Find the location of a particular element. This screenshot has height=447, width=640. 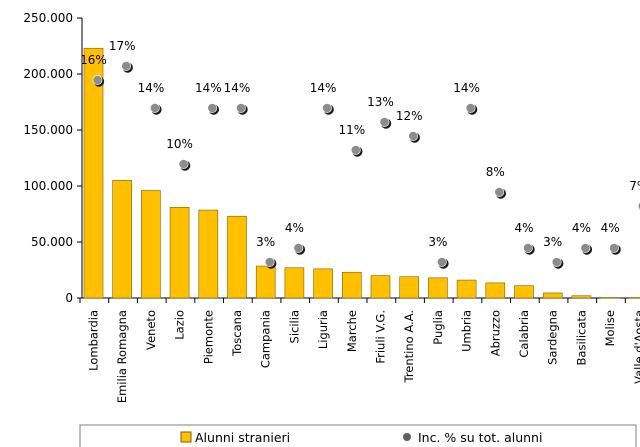

x-tick-label: Sicilia is located at coordinates (294, 326).